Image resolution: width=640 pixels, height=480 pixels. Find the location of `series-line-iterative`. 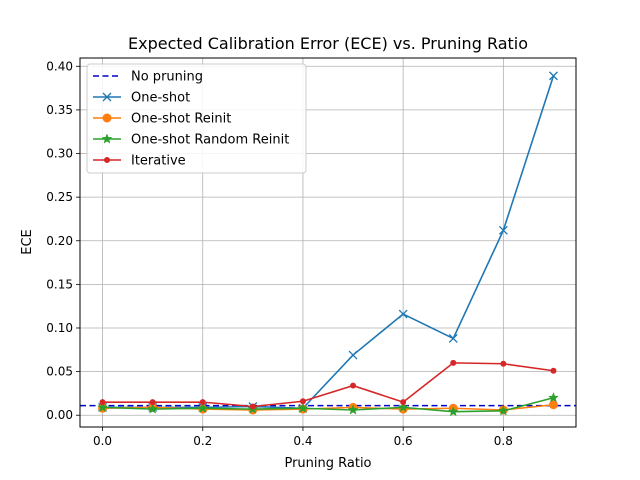

series-line-iterative is located at coordinates (328, 385).